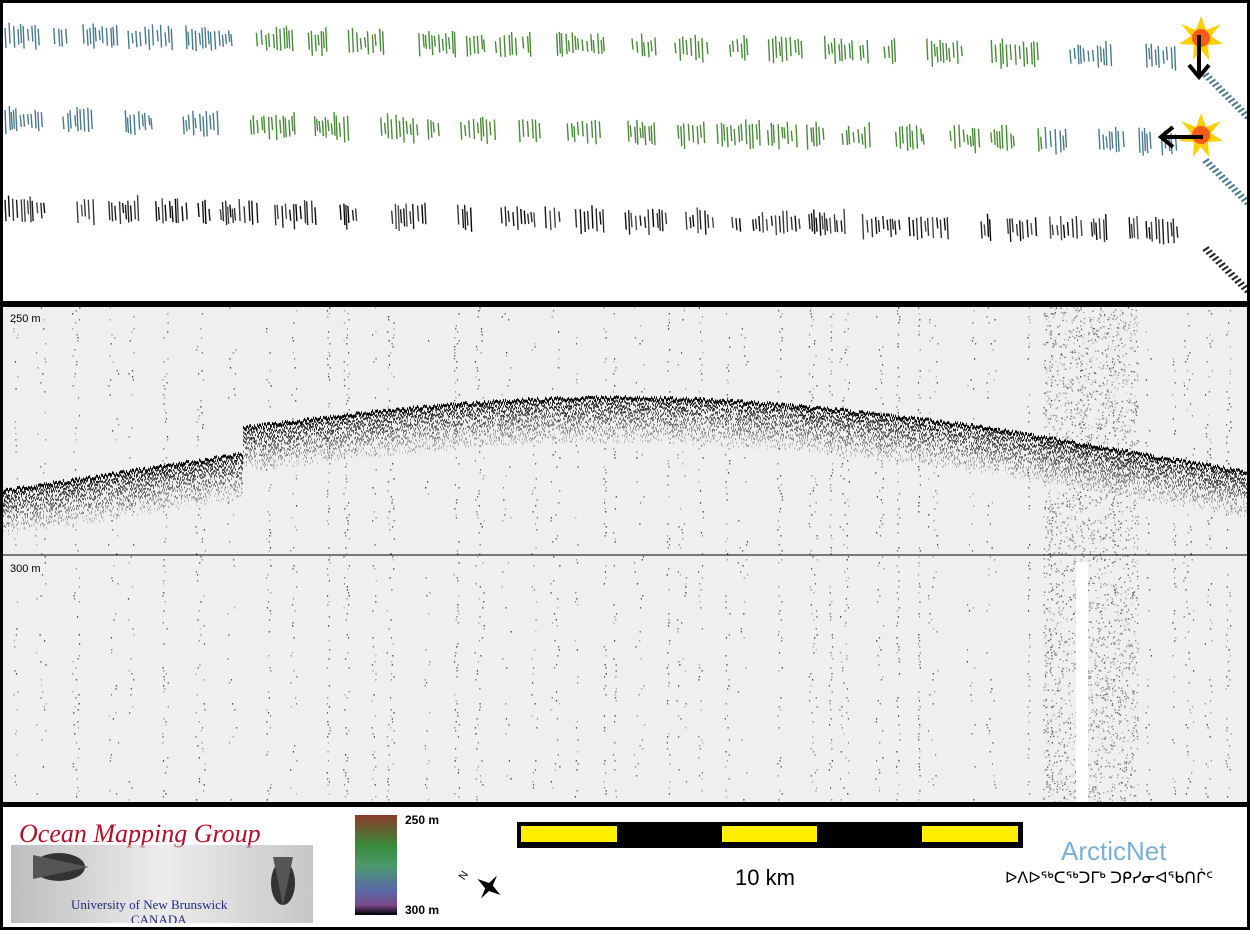  I want to click on colorbar-top-label: 250 m, so click(422, 820).